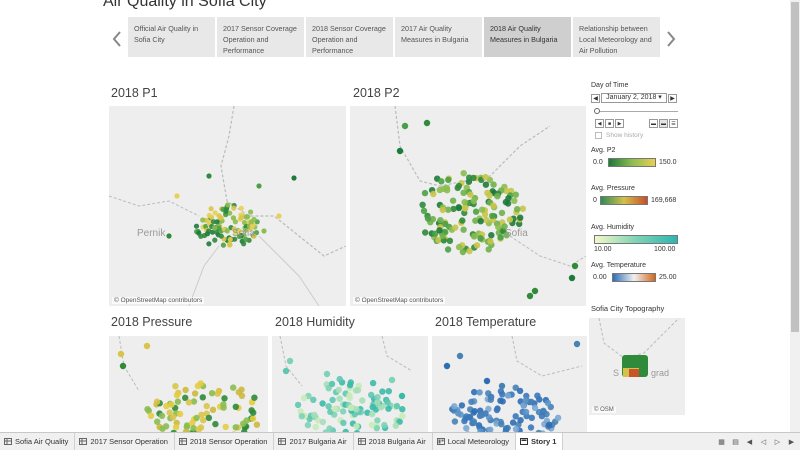 Image resolution: width=800 pixels, height=450 pixels. I want to click on tab-2018-bulgaria-air: 2018 Bulgaria Air, so click(393, 441).